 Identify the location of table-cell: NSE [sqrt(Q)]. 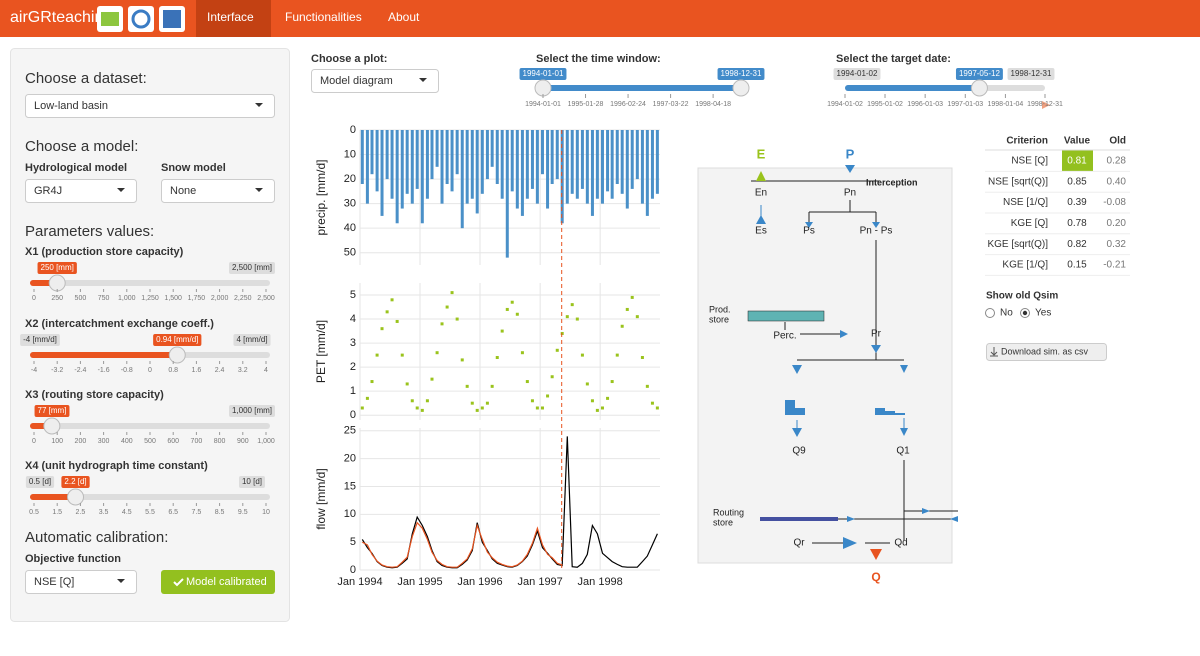
(1018, 181).